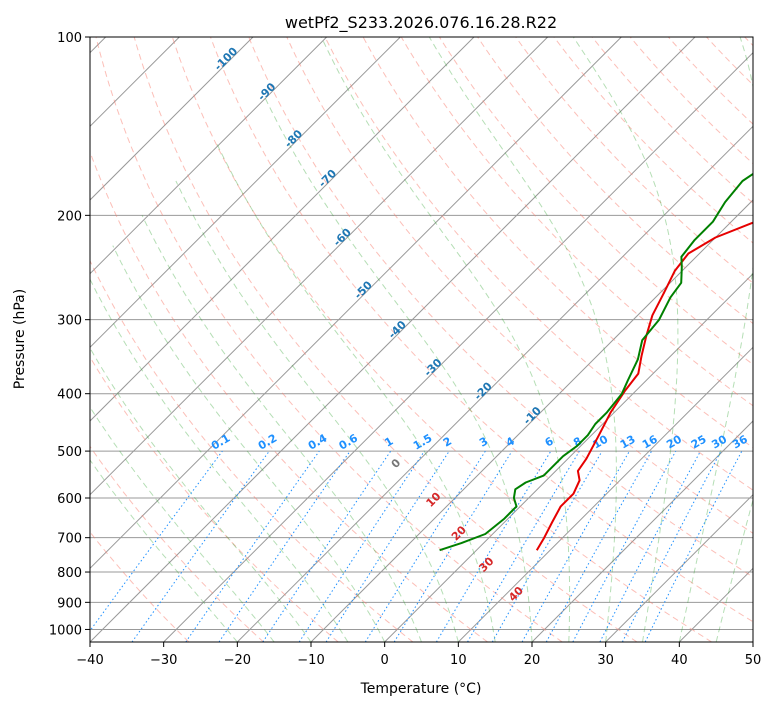  Describe the element at coordinates (327, 178) in the screenshot. I see `dry-adiabat-label: -70` at that location.